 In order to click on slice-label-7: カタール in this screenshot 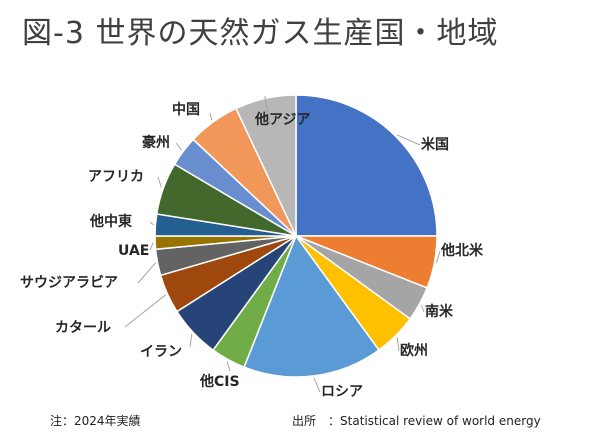, I will do `click(83, 328)`.